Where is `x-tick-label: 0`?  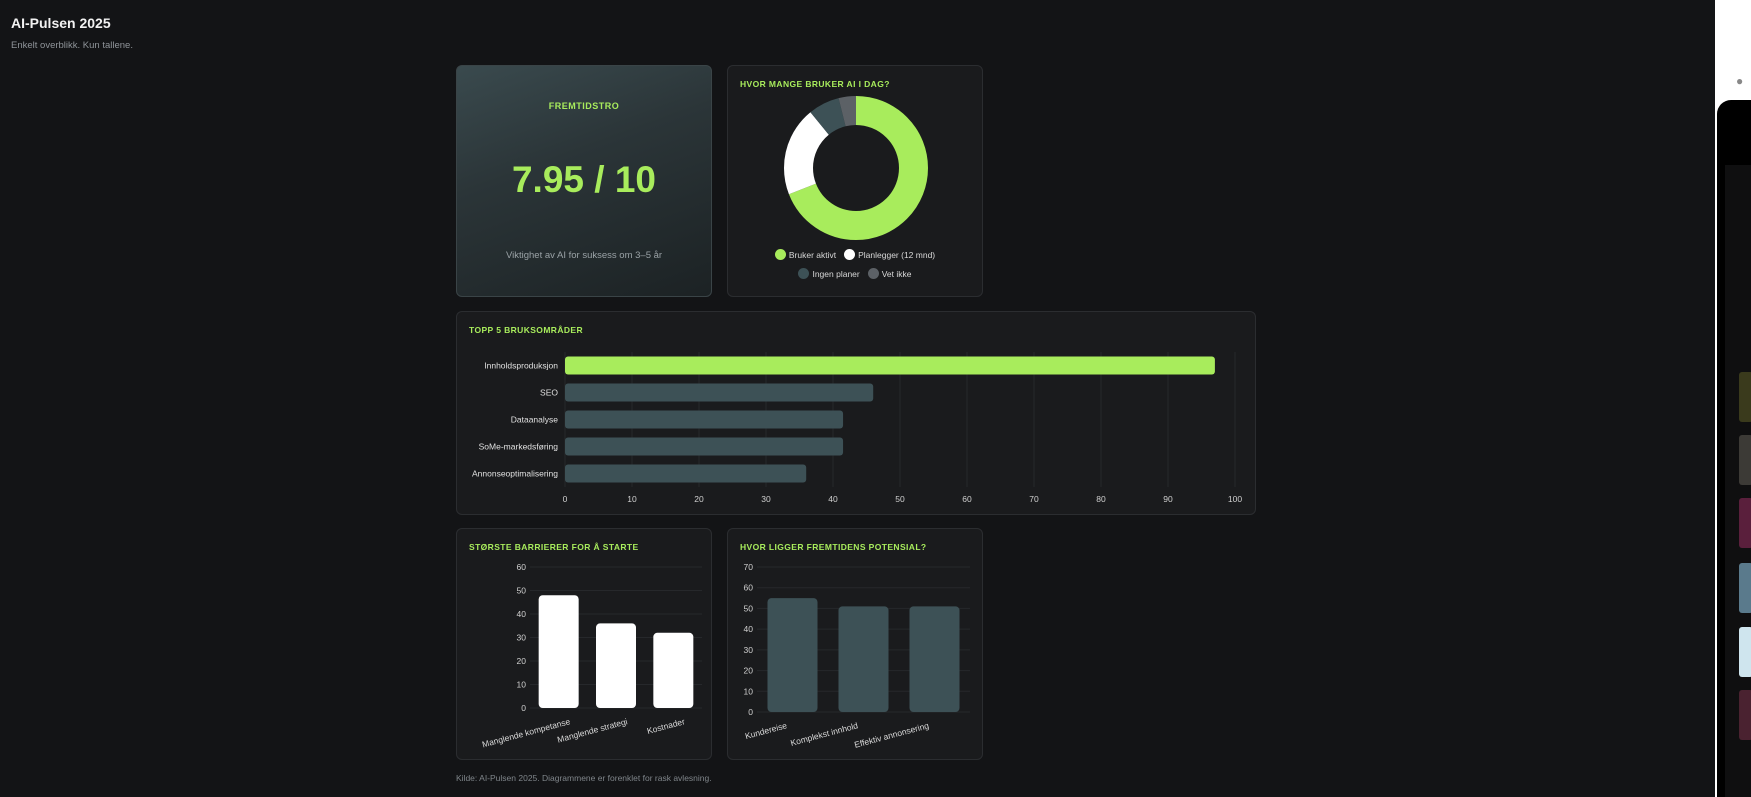 x-tick-label: 0 is located at coordinates (565, 499).